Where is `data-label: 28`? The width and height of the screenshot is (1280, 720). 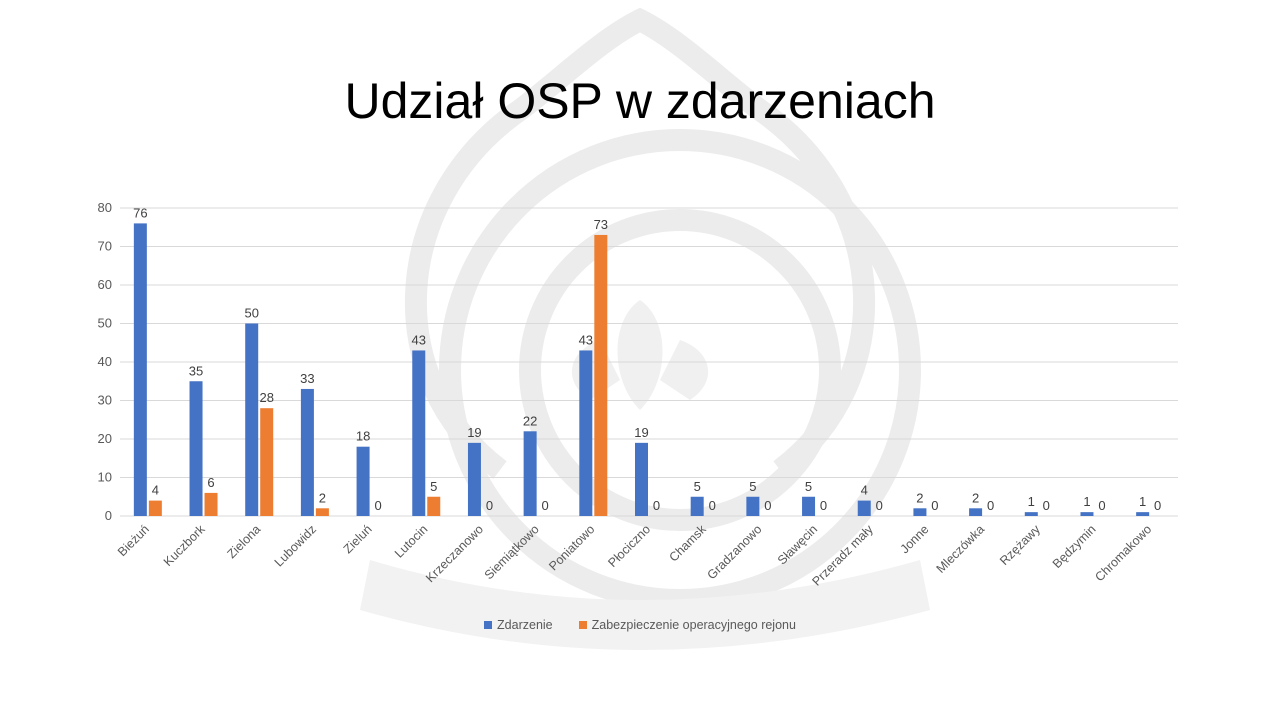 data-label: 28 is located at coordinates (266, 397).